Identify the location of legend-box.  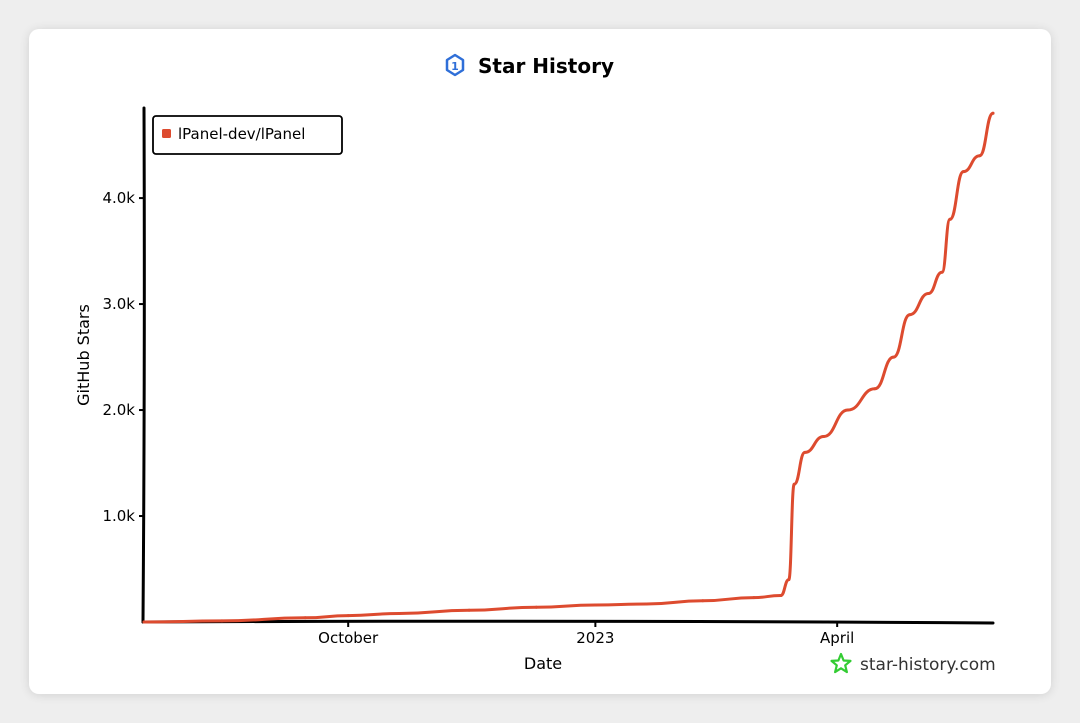
(247, 135).